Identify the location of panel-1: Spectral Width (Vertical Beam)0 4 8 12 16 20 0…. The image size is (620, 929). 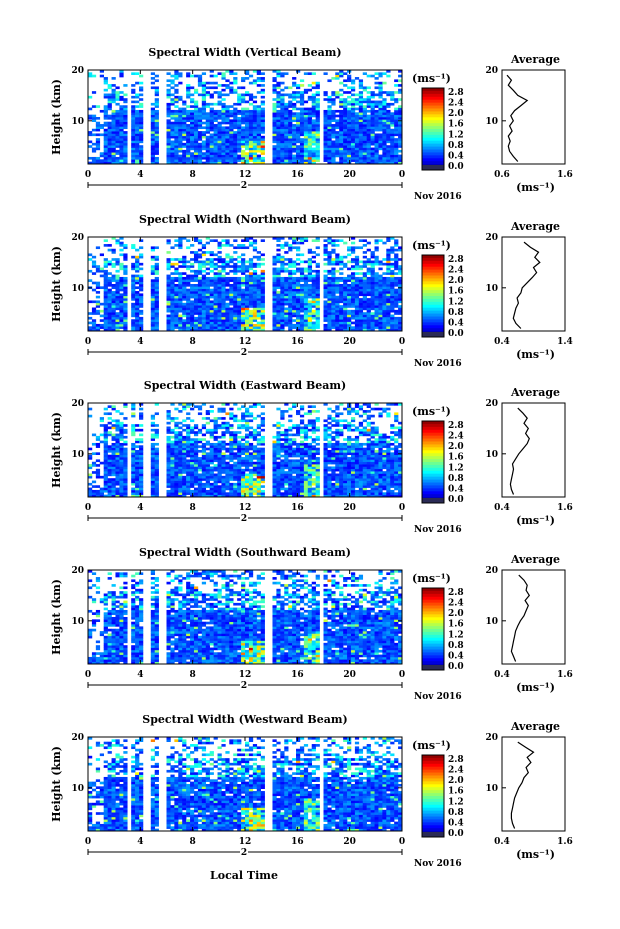
(311, 124).